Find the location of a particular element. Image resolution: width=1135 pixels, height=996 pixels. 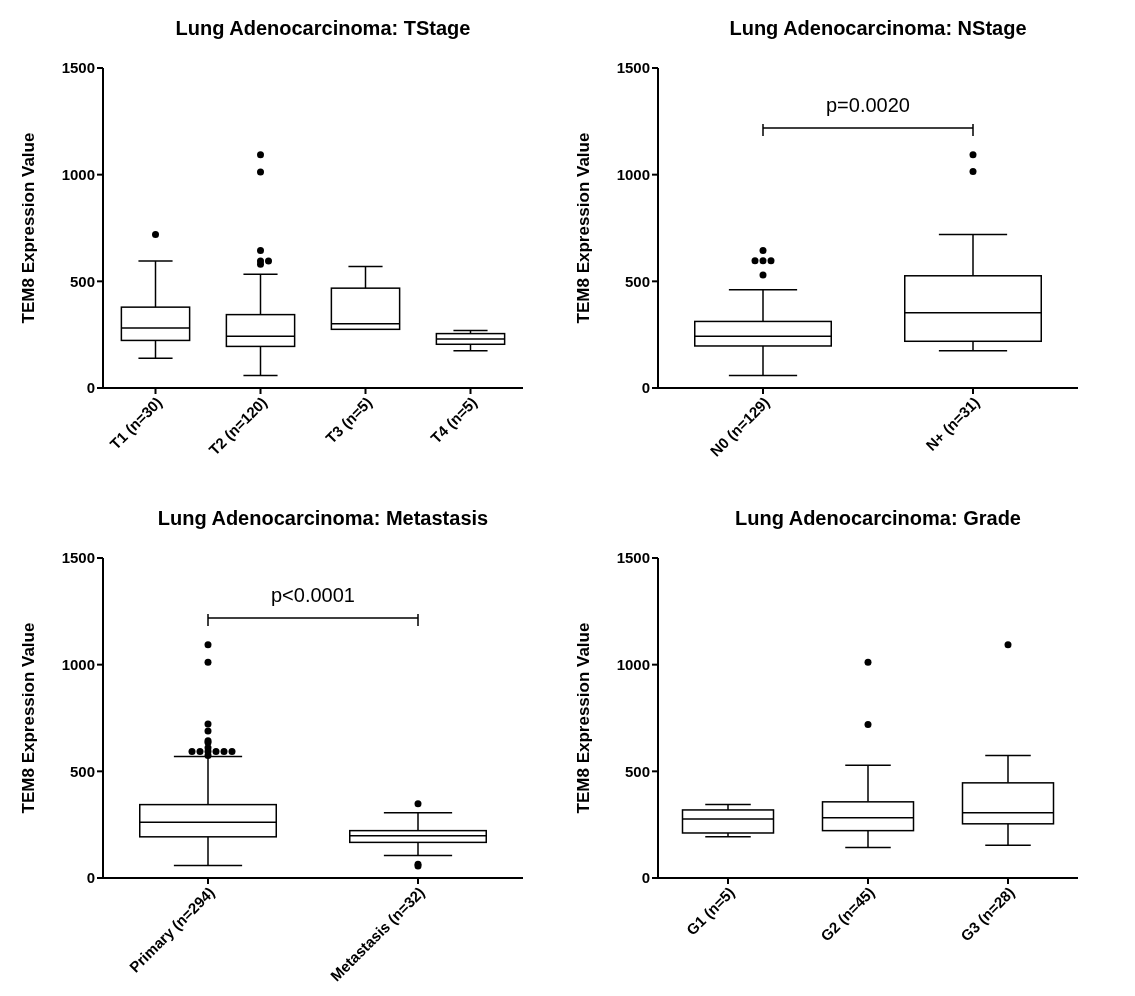

annotation: p=0.0020 is located at coordinates (868, 105).